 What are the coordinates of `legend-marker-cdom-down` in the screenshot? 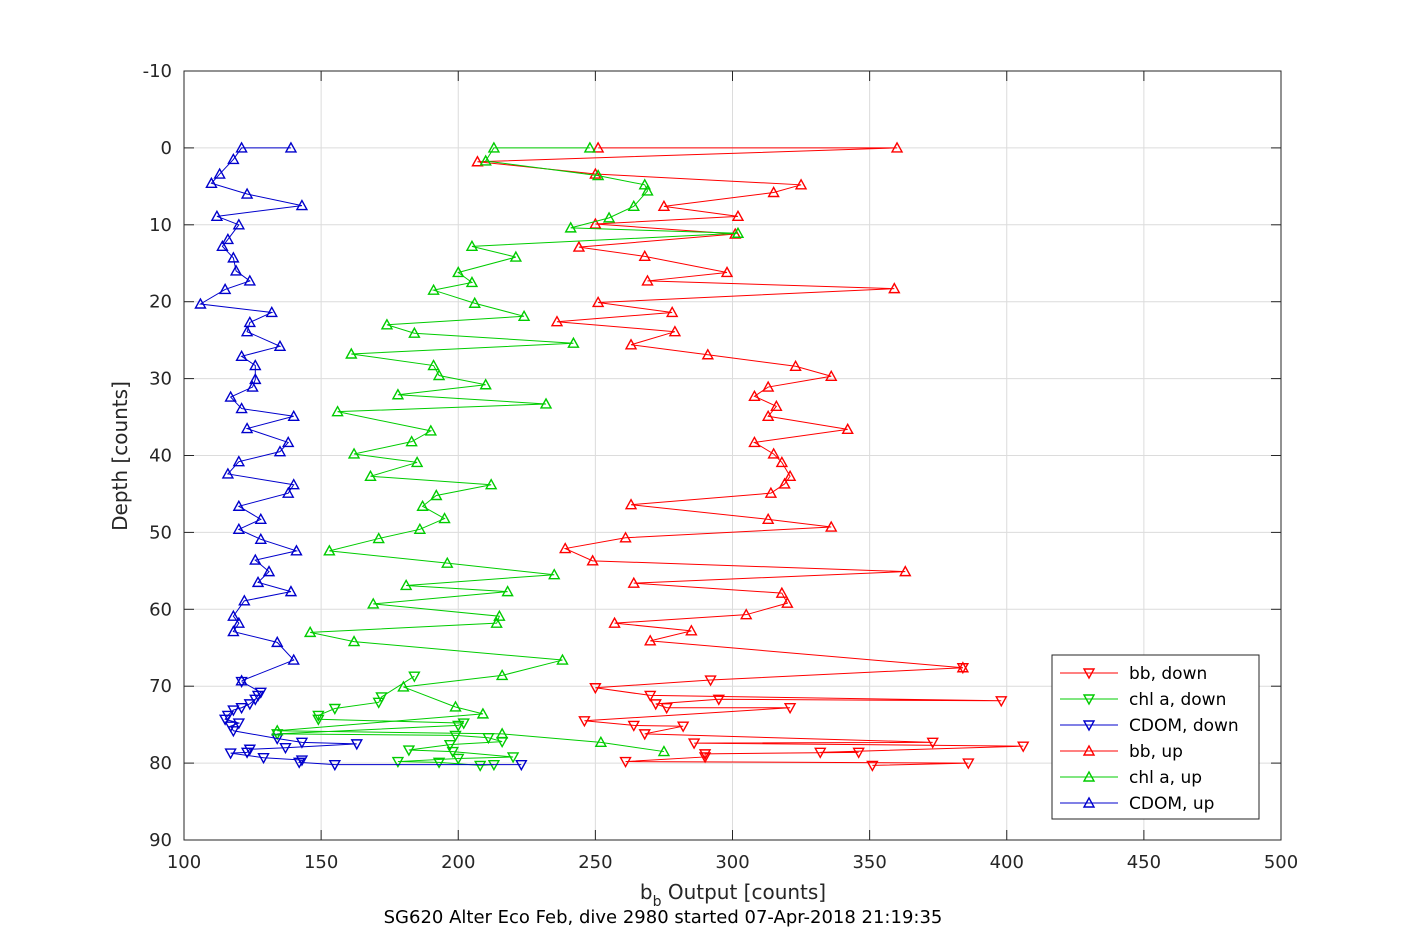 It's located at (1089, 726).